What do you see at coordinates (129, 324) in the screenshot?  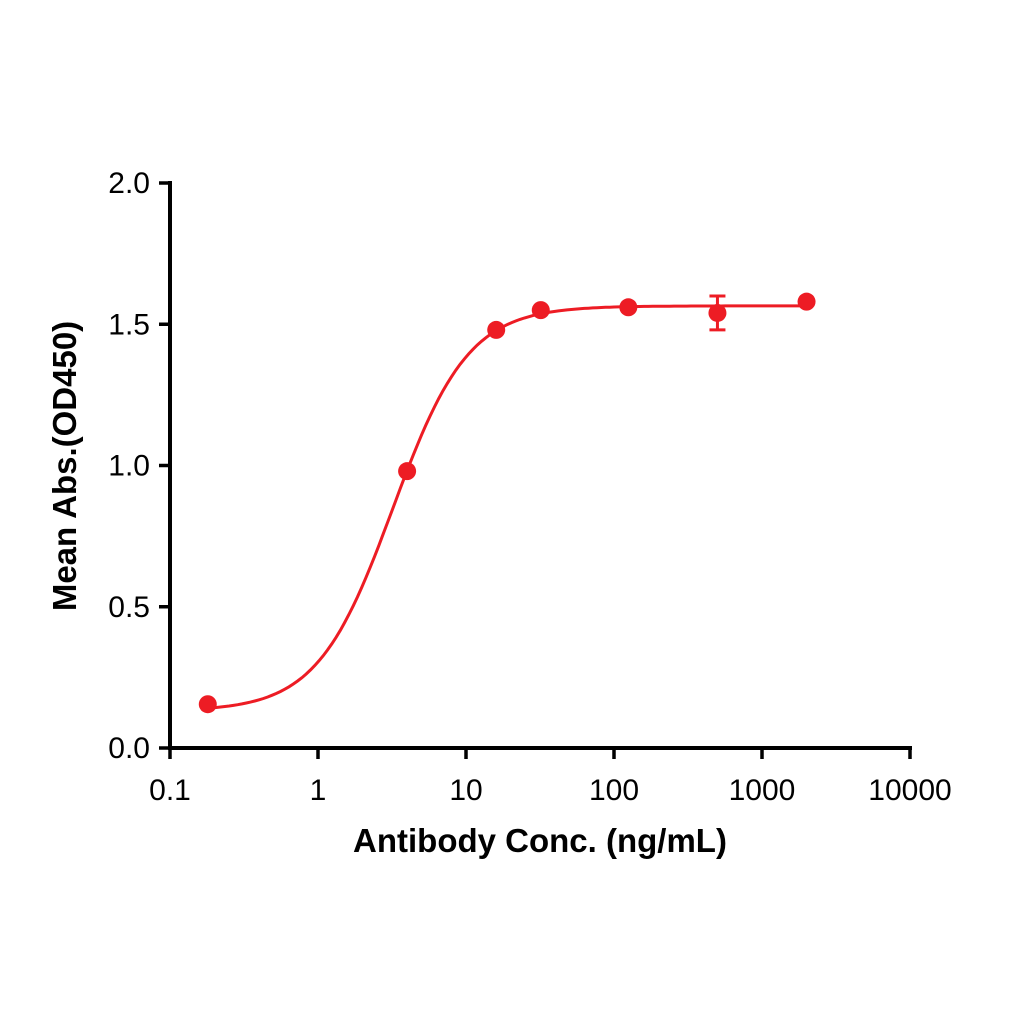 I see `y-tick-label: 1.5` at bounding box center [129, 324].